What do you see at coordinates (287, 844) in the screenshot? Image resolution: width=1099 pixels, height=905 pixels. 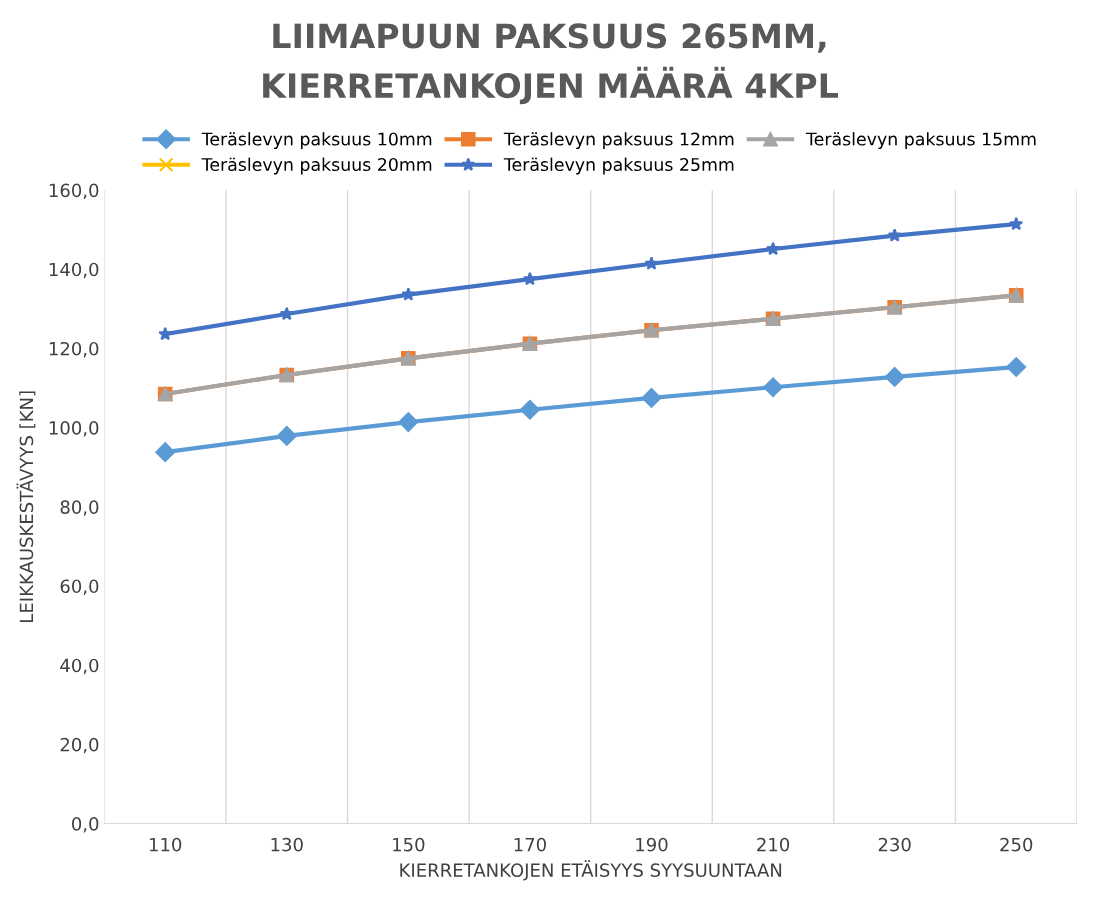 I see `x-tick-label: 130` at bounding box center [287, 844].